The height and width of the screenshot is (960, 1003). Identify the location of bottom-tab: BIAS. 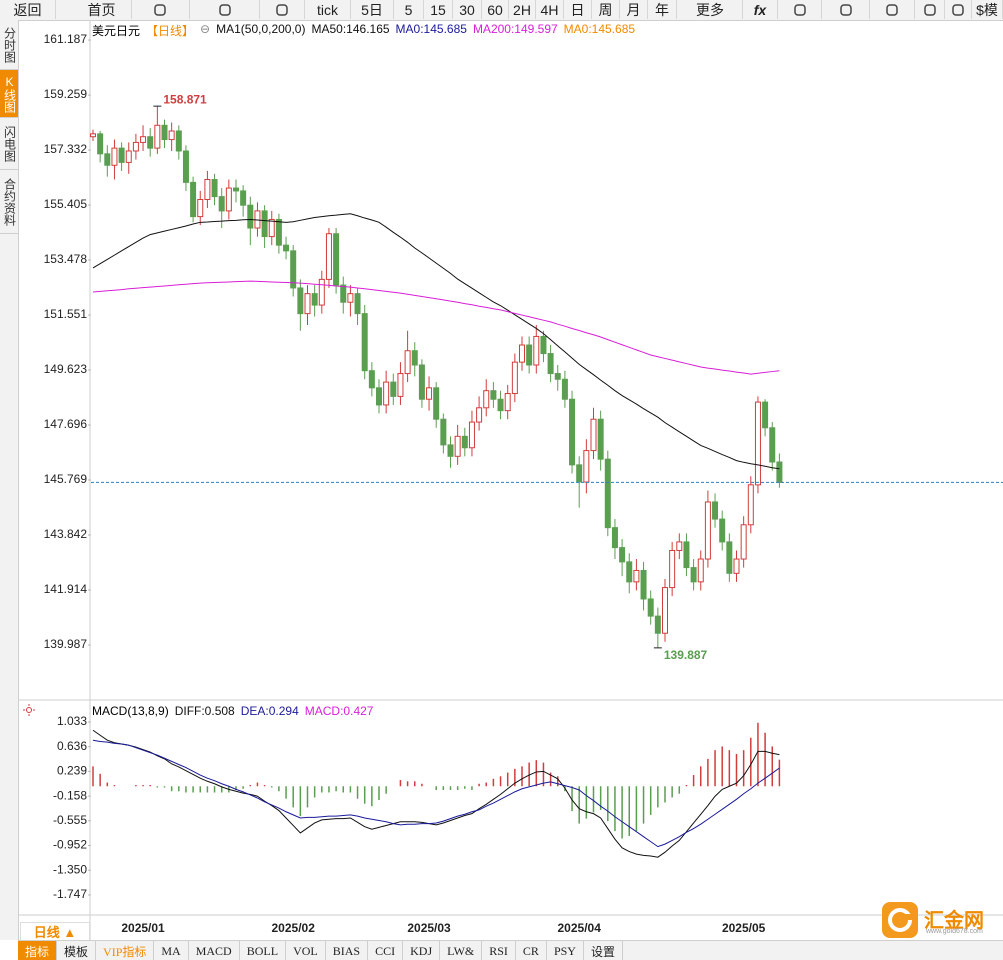
(347, 950).